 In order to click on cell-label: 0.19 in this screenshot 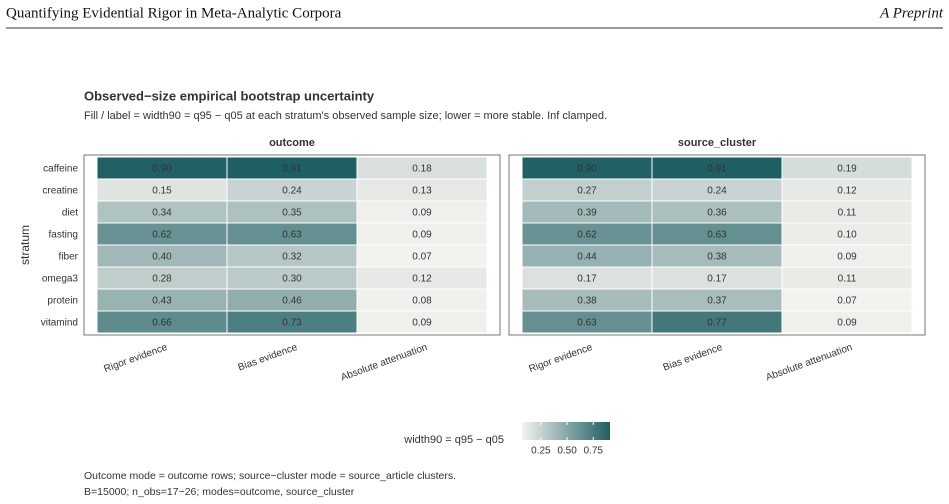, I will do `click(847, 169)`.